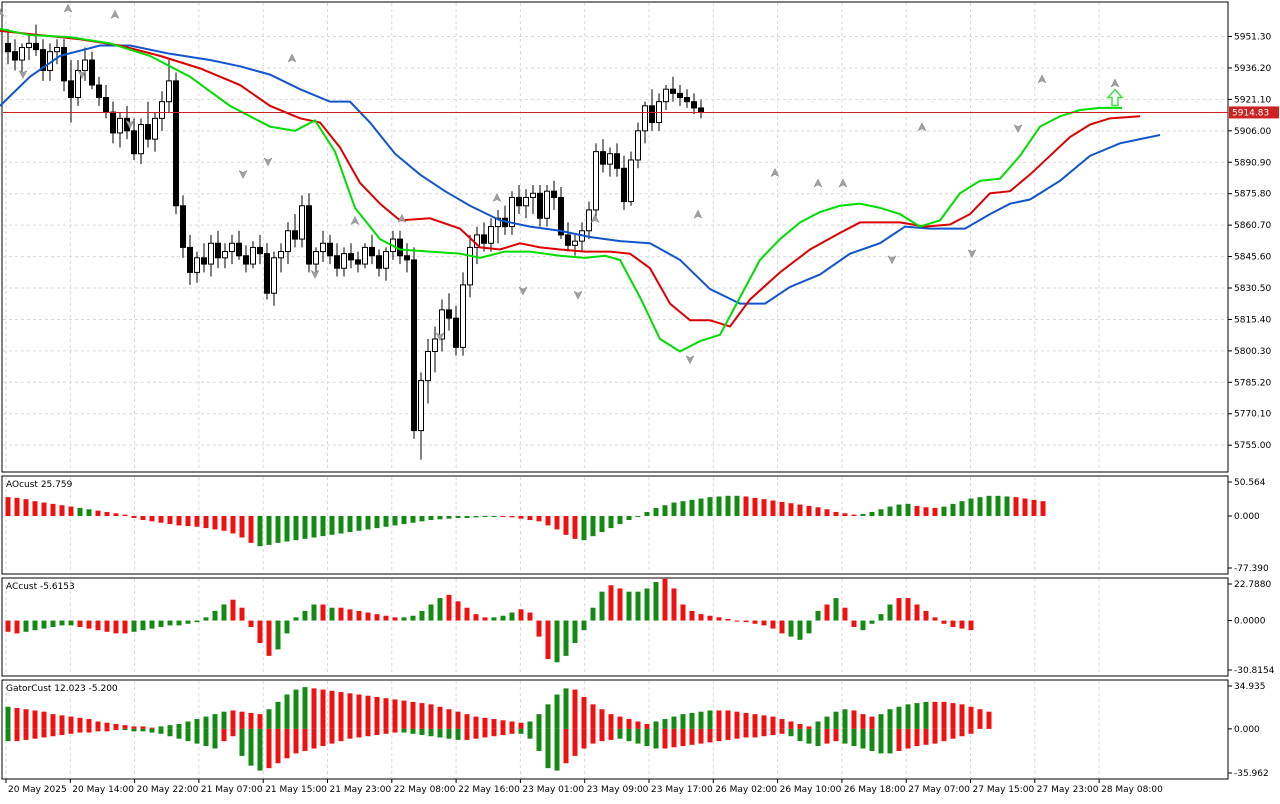  I want to click on y-tick-label-ac: -30.8154, so click(1254, 671).